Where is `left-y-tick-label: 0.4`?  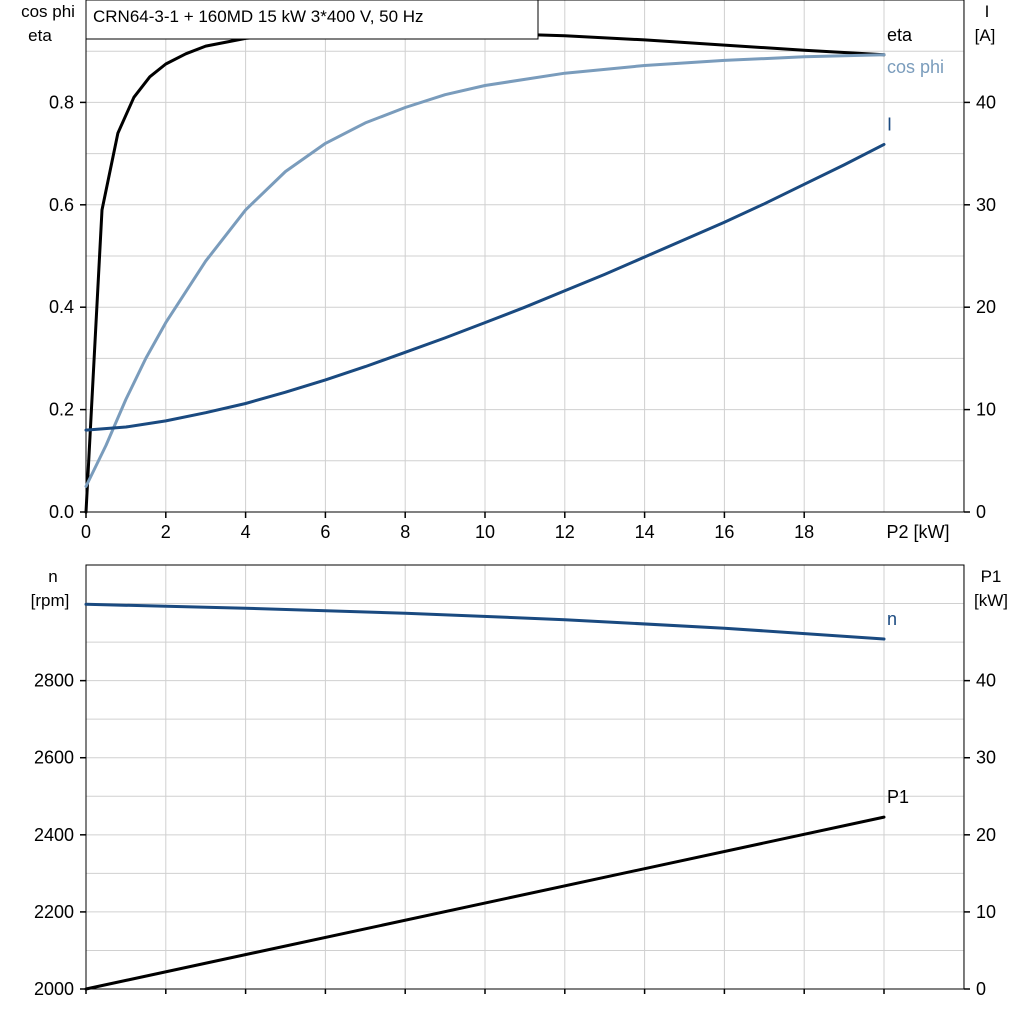 left-y-tick-label: 0.4 is located at coordinates (61, 307).